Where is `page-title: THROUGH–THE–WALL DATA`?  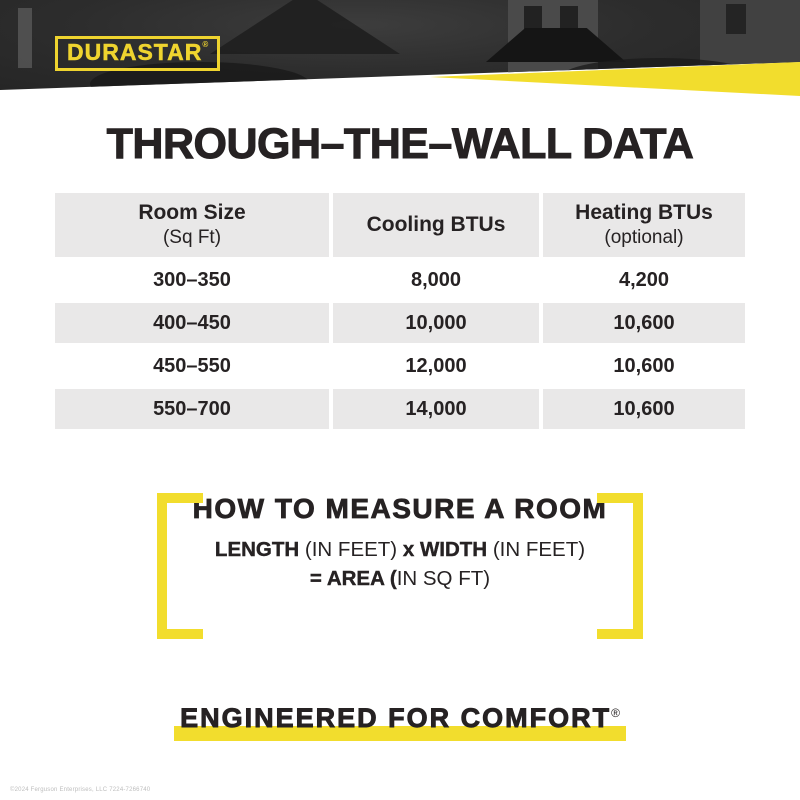
page-title: THROUGH–THE–WALL DATA is located at coordinates (400, 144).